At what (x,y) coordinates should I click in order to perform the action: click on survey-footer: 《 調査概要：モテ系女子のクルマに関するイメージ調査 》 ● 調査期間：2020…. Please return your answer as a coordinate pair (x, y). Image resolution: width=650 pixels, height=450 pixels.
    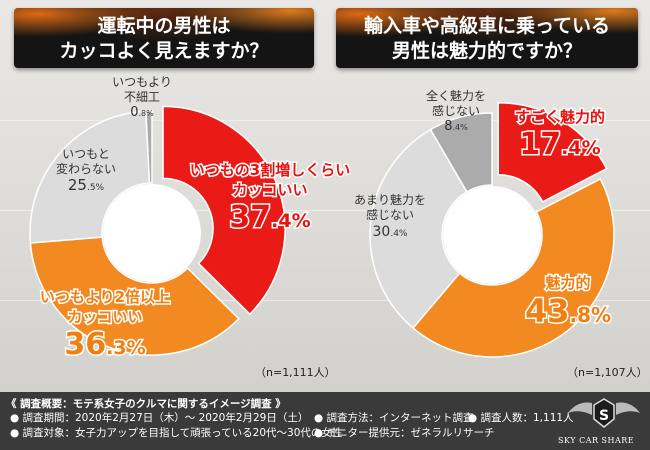
    Looking at the image, I should click on (325, 421).